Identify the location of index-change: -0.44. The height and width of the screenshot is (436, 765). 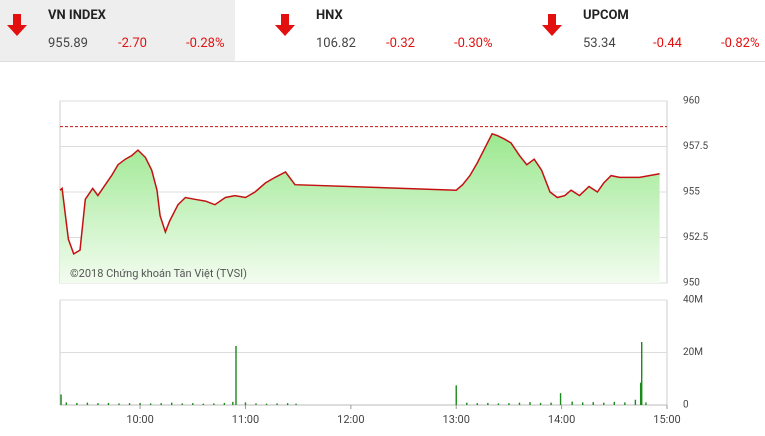
(667, 43).